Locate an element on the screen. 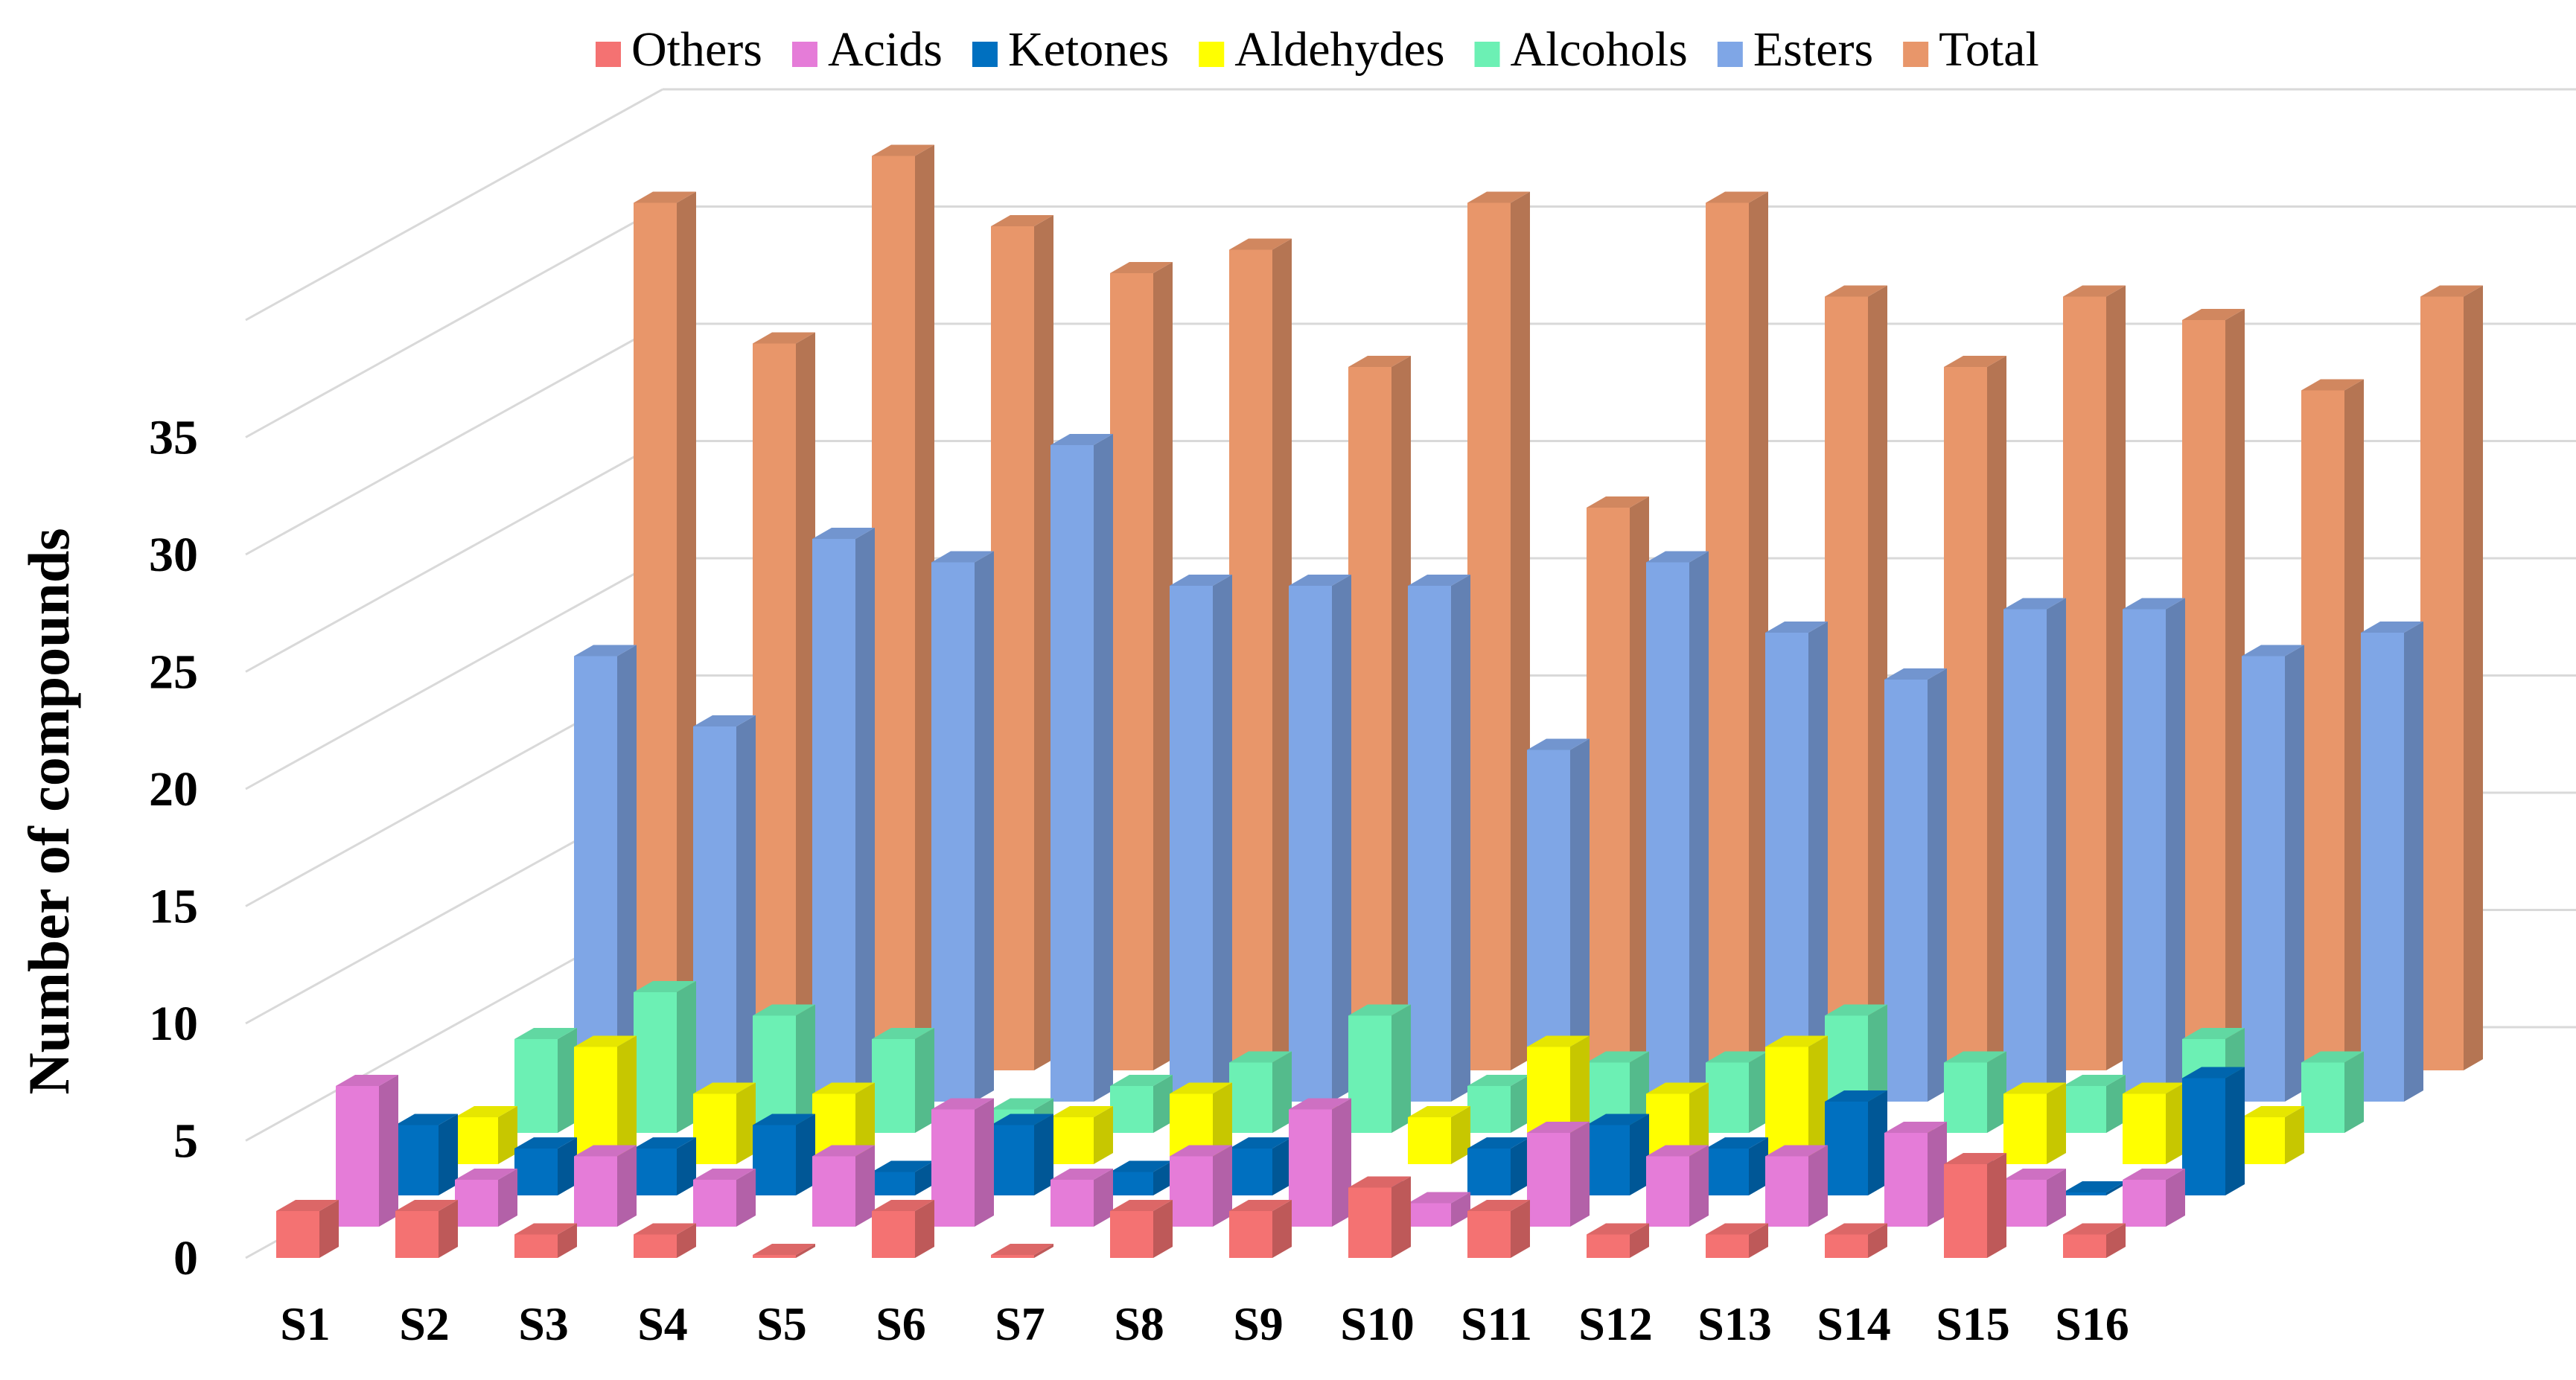  bar-others-s11 is located at coordinates (1498, 1229).